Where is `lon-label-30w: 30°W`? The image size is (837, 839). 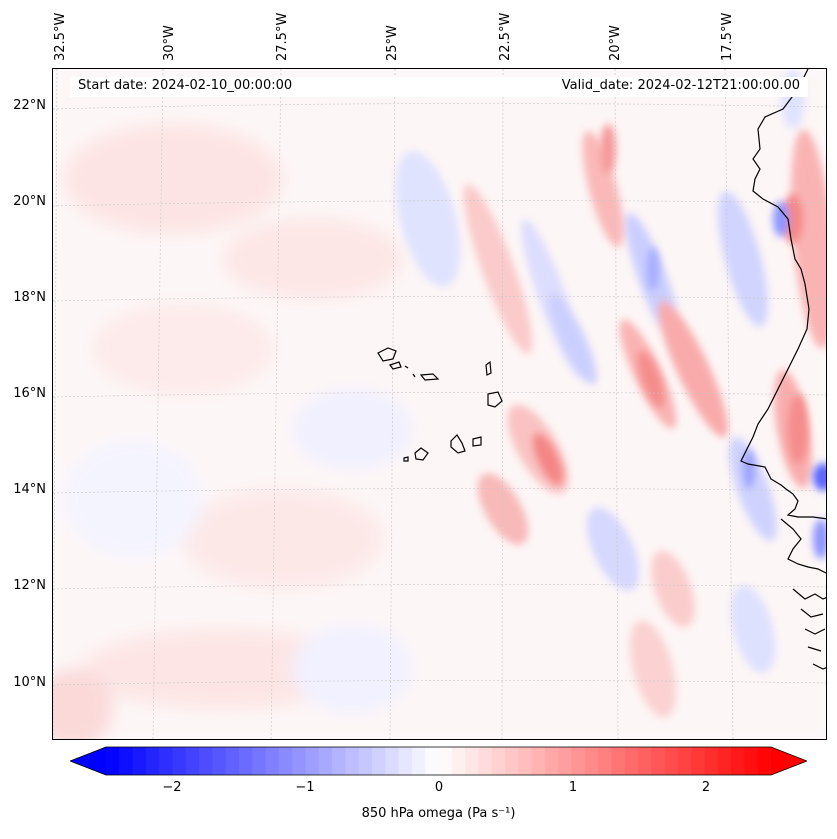
lon-label-30w: 30°W is located at coordinates (169, 43).